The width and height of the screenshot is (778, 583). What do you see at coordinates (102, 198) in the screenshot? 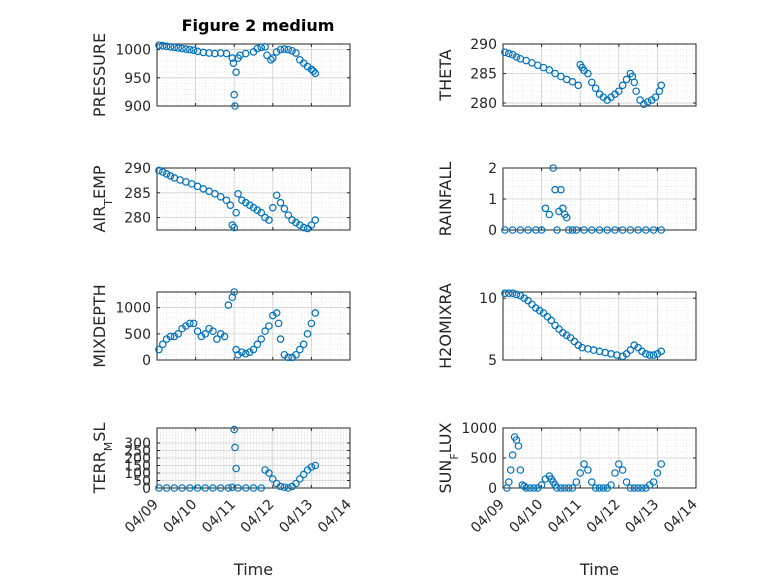
I see `y-axis-label: AIRTEMP` at bounding box center [102, 198].